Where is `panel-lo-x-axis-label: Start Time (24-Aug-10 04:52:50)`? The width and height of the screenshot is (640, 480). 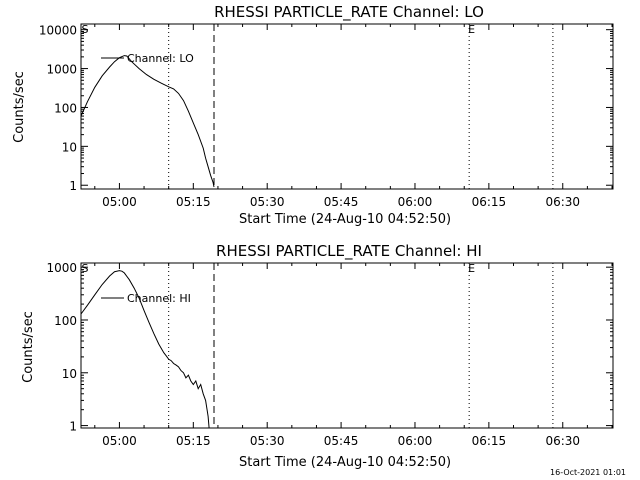
panel-lo-x-axis-label: Start Time (24-Aug-10 04:52:50) is located at coordinates (345, 219).